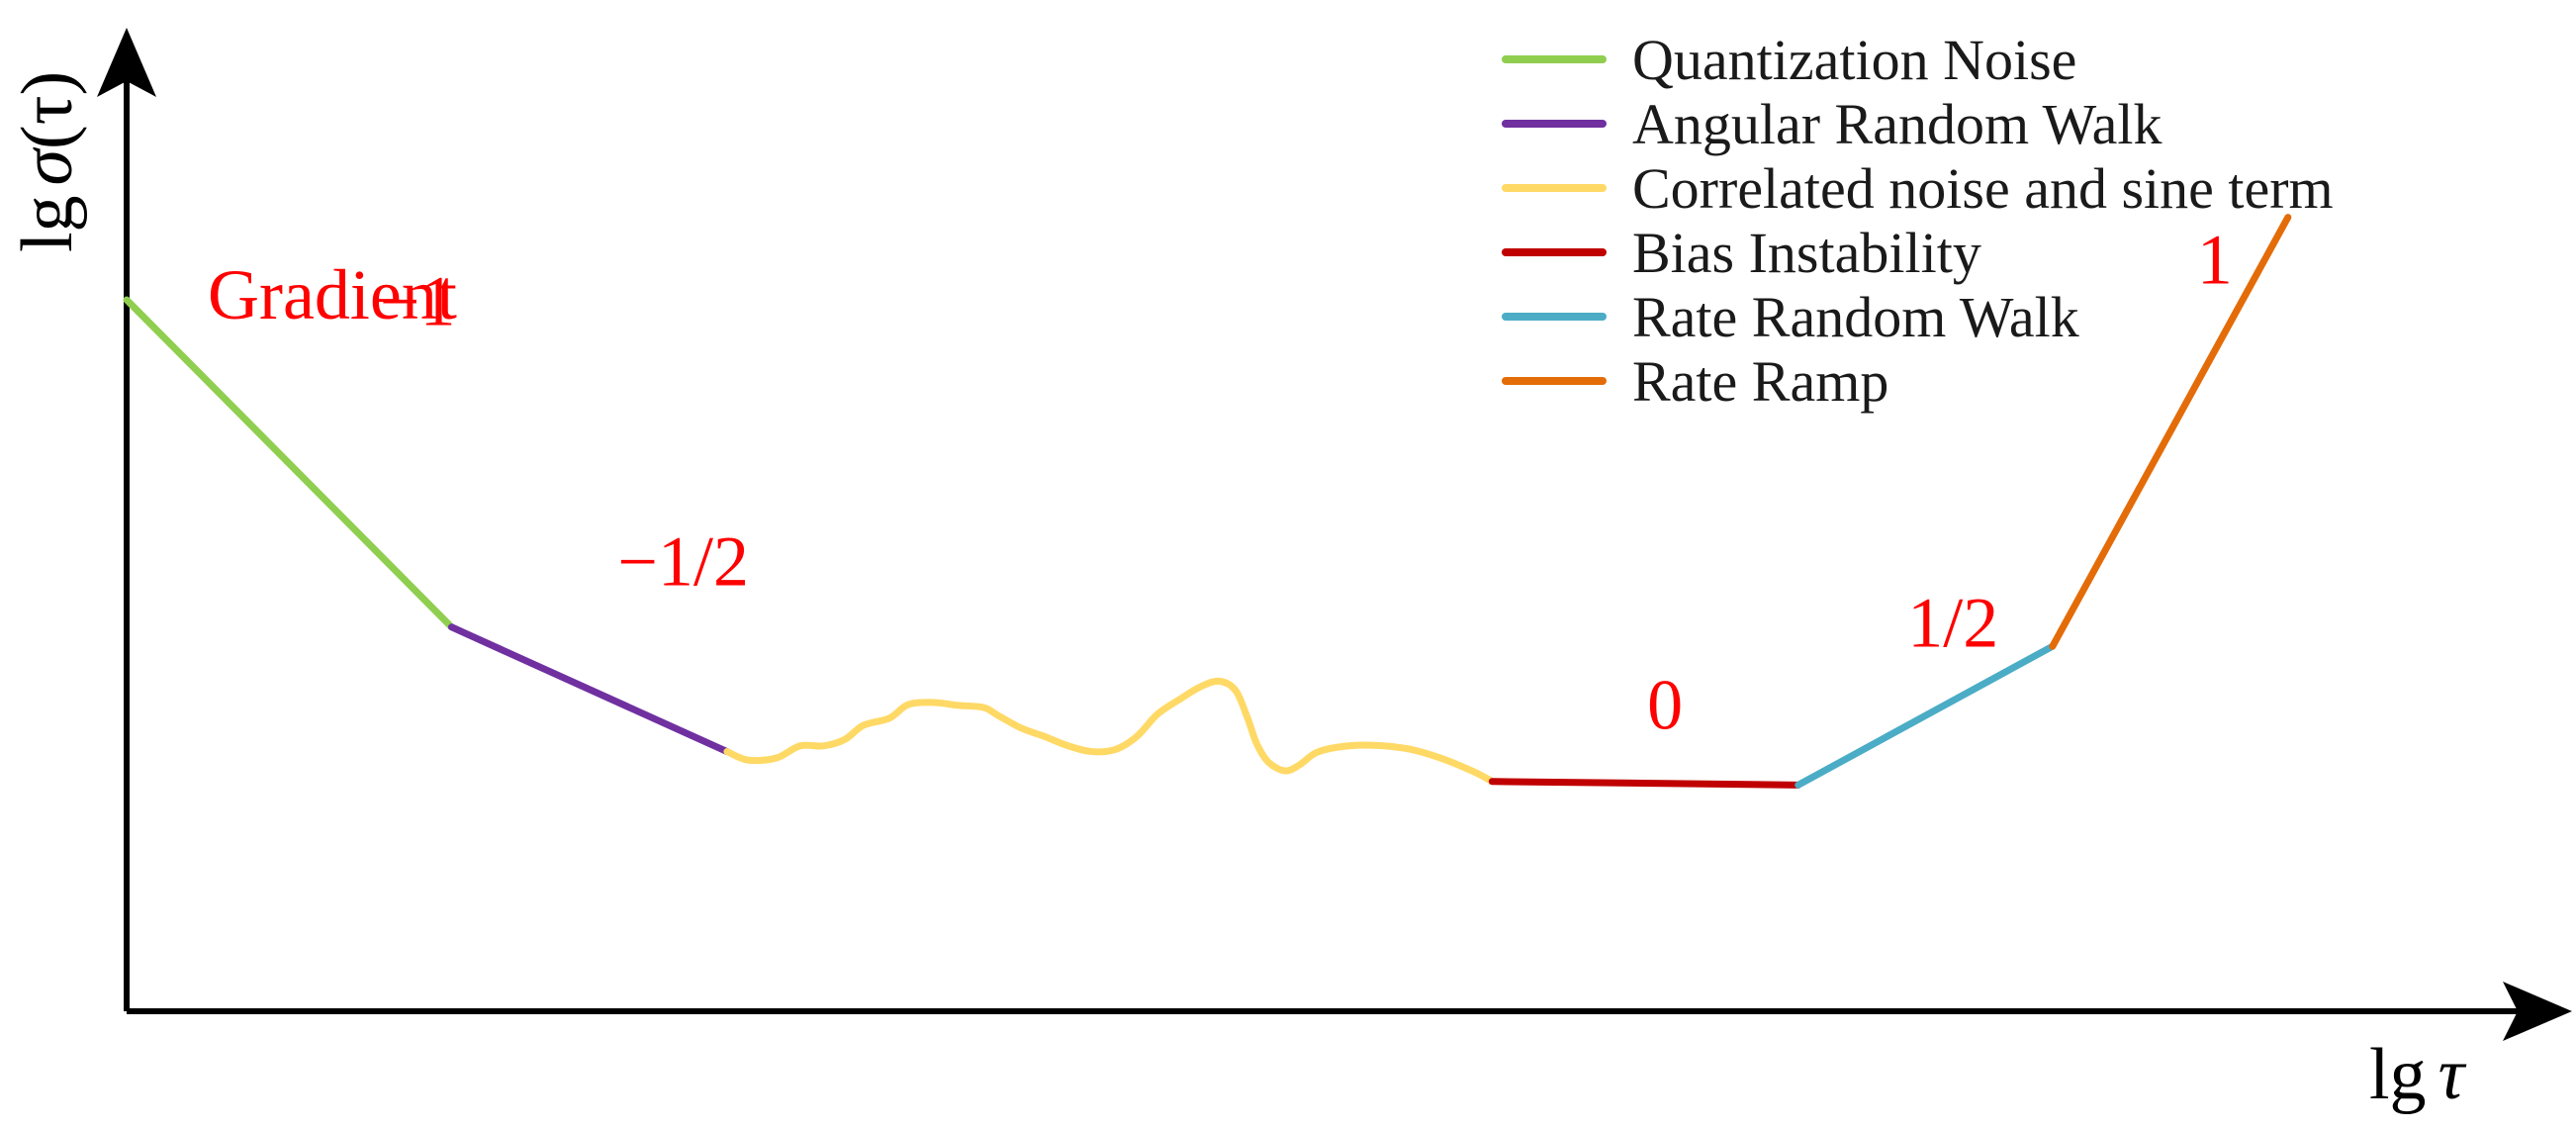 Image resolution: width=2576 pixels, height=1130 pixels. What do you see at coordinates (1109, 731) in the screenshot?
I see `series-line-correlated-noise-and-sine-term` at bounding box center [1109, 731].